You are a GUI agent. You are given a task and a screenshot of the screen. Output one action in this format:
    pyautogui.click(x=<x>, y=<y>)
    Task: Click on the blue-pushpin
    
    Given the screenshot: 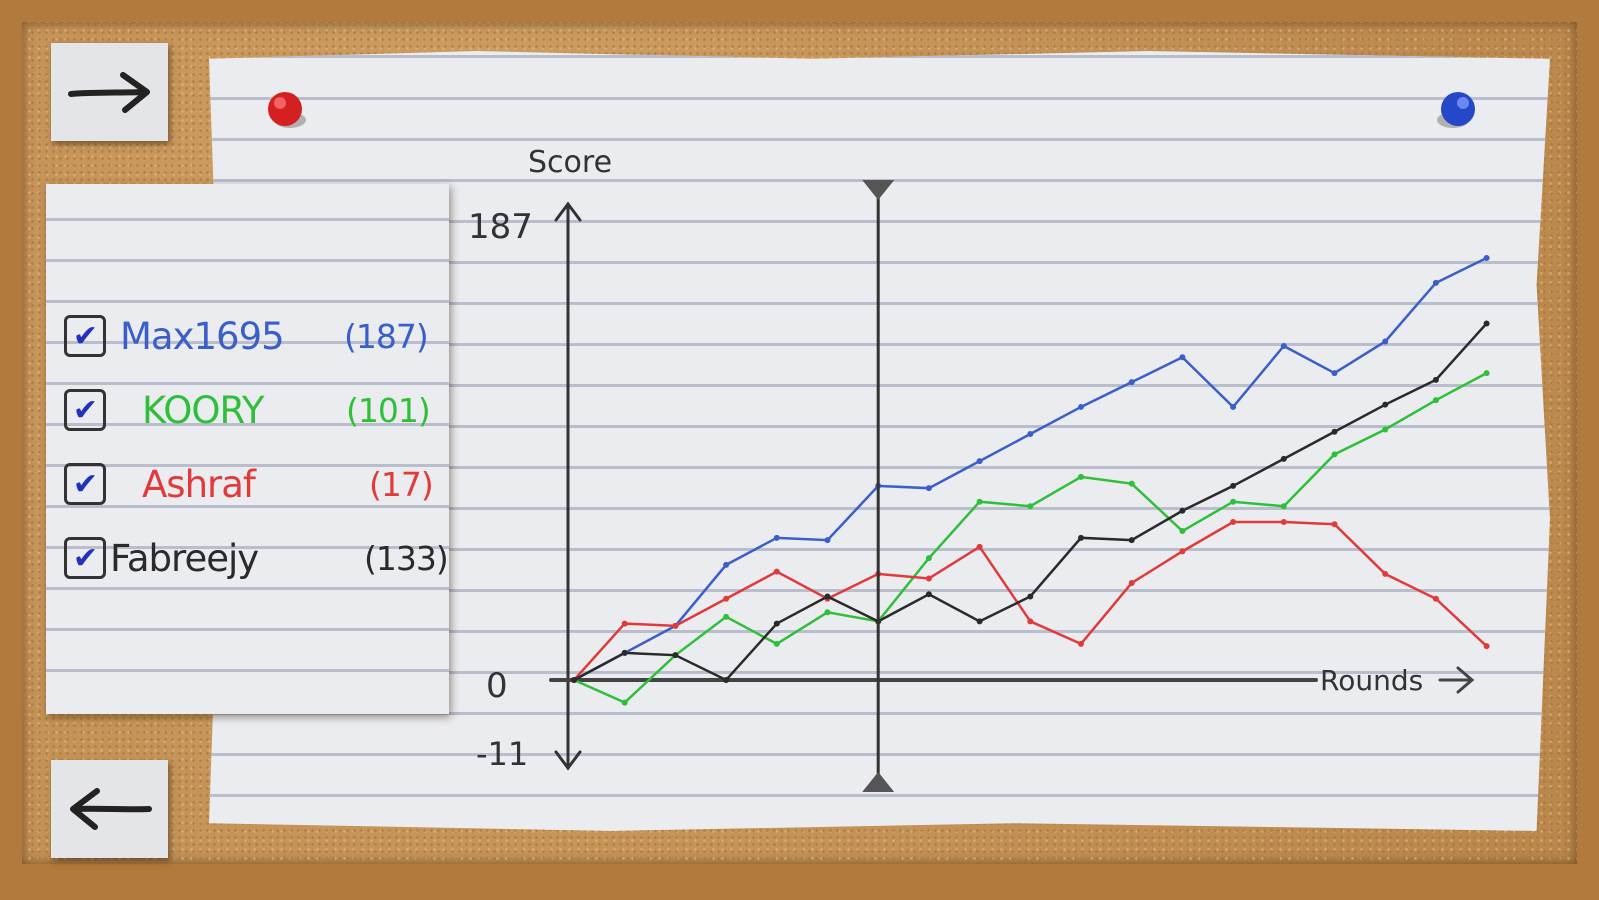 What is the action you would take?
    pyautogui.click(x=1456, y=110)
    